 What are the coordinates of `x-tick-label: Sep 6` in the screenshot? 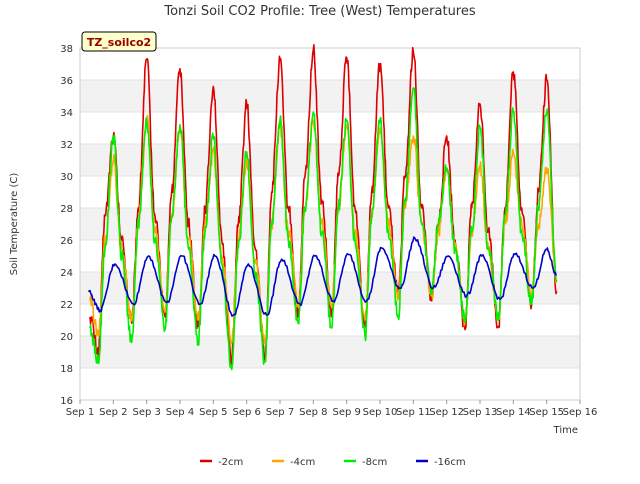 It's located at (246, 412).